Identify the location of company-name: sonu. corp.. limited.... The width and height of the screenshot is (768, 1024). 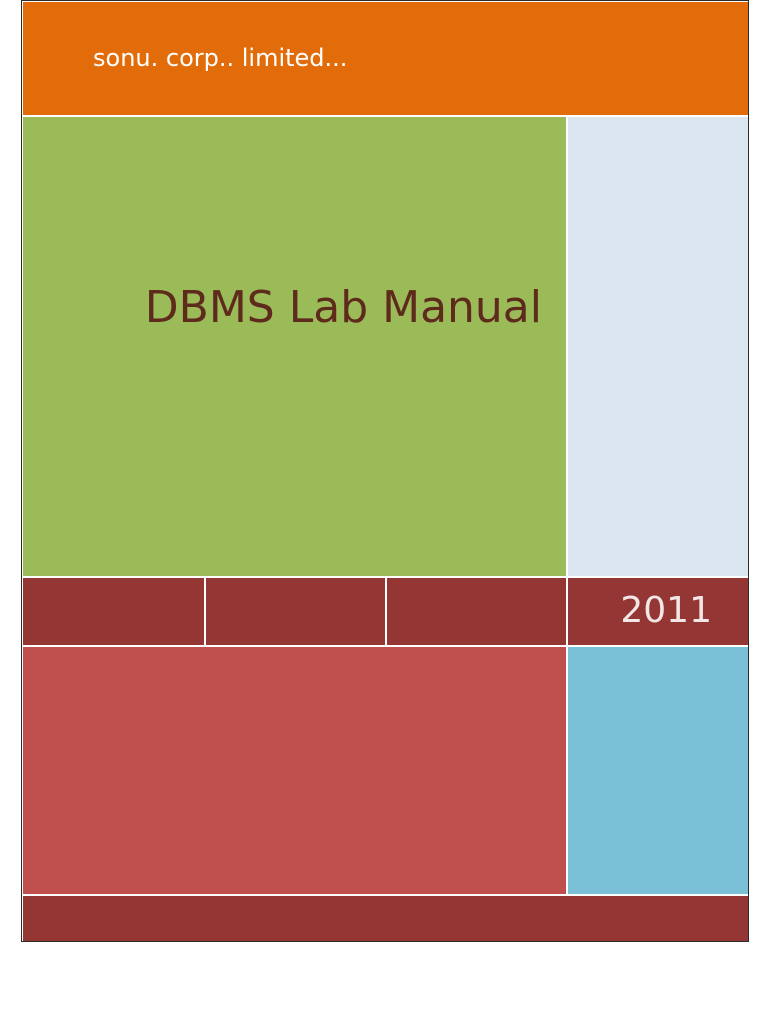
(220, 58).